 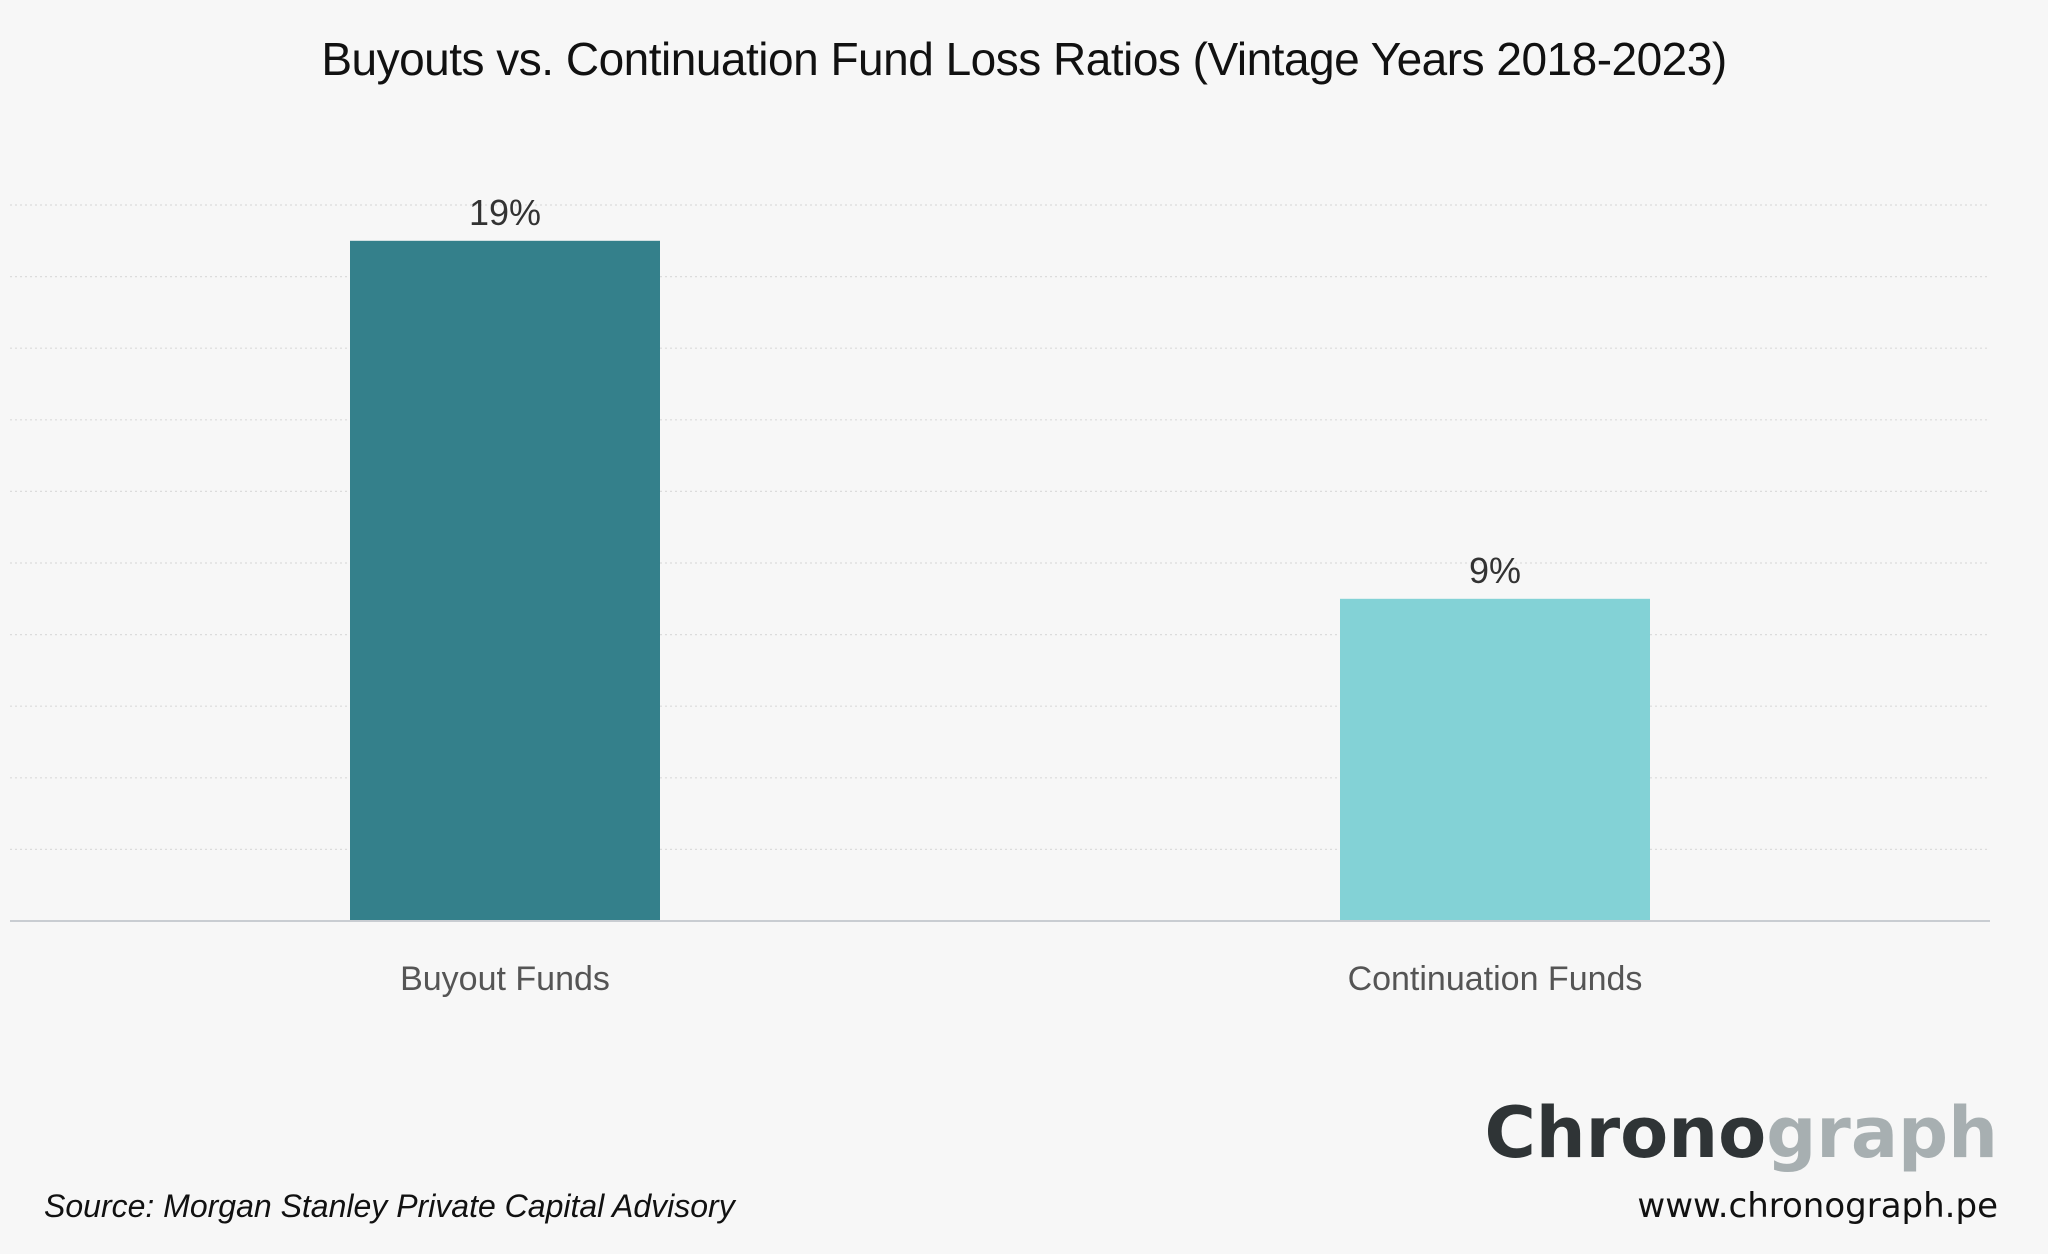 What do you see at coordinates (1495, 570) in the screenshot?
I see `data-label: 9%` at bounding box center [1495, 570].